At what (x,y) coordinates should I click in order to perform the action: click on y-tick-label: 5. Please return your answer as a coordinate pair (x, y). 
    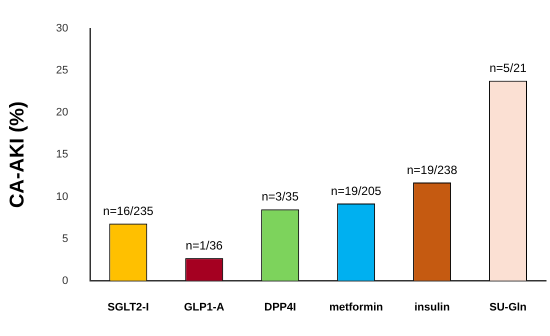
    Looking at the image, I should click on (65, 238).